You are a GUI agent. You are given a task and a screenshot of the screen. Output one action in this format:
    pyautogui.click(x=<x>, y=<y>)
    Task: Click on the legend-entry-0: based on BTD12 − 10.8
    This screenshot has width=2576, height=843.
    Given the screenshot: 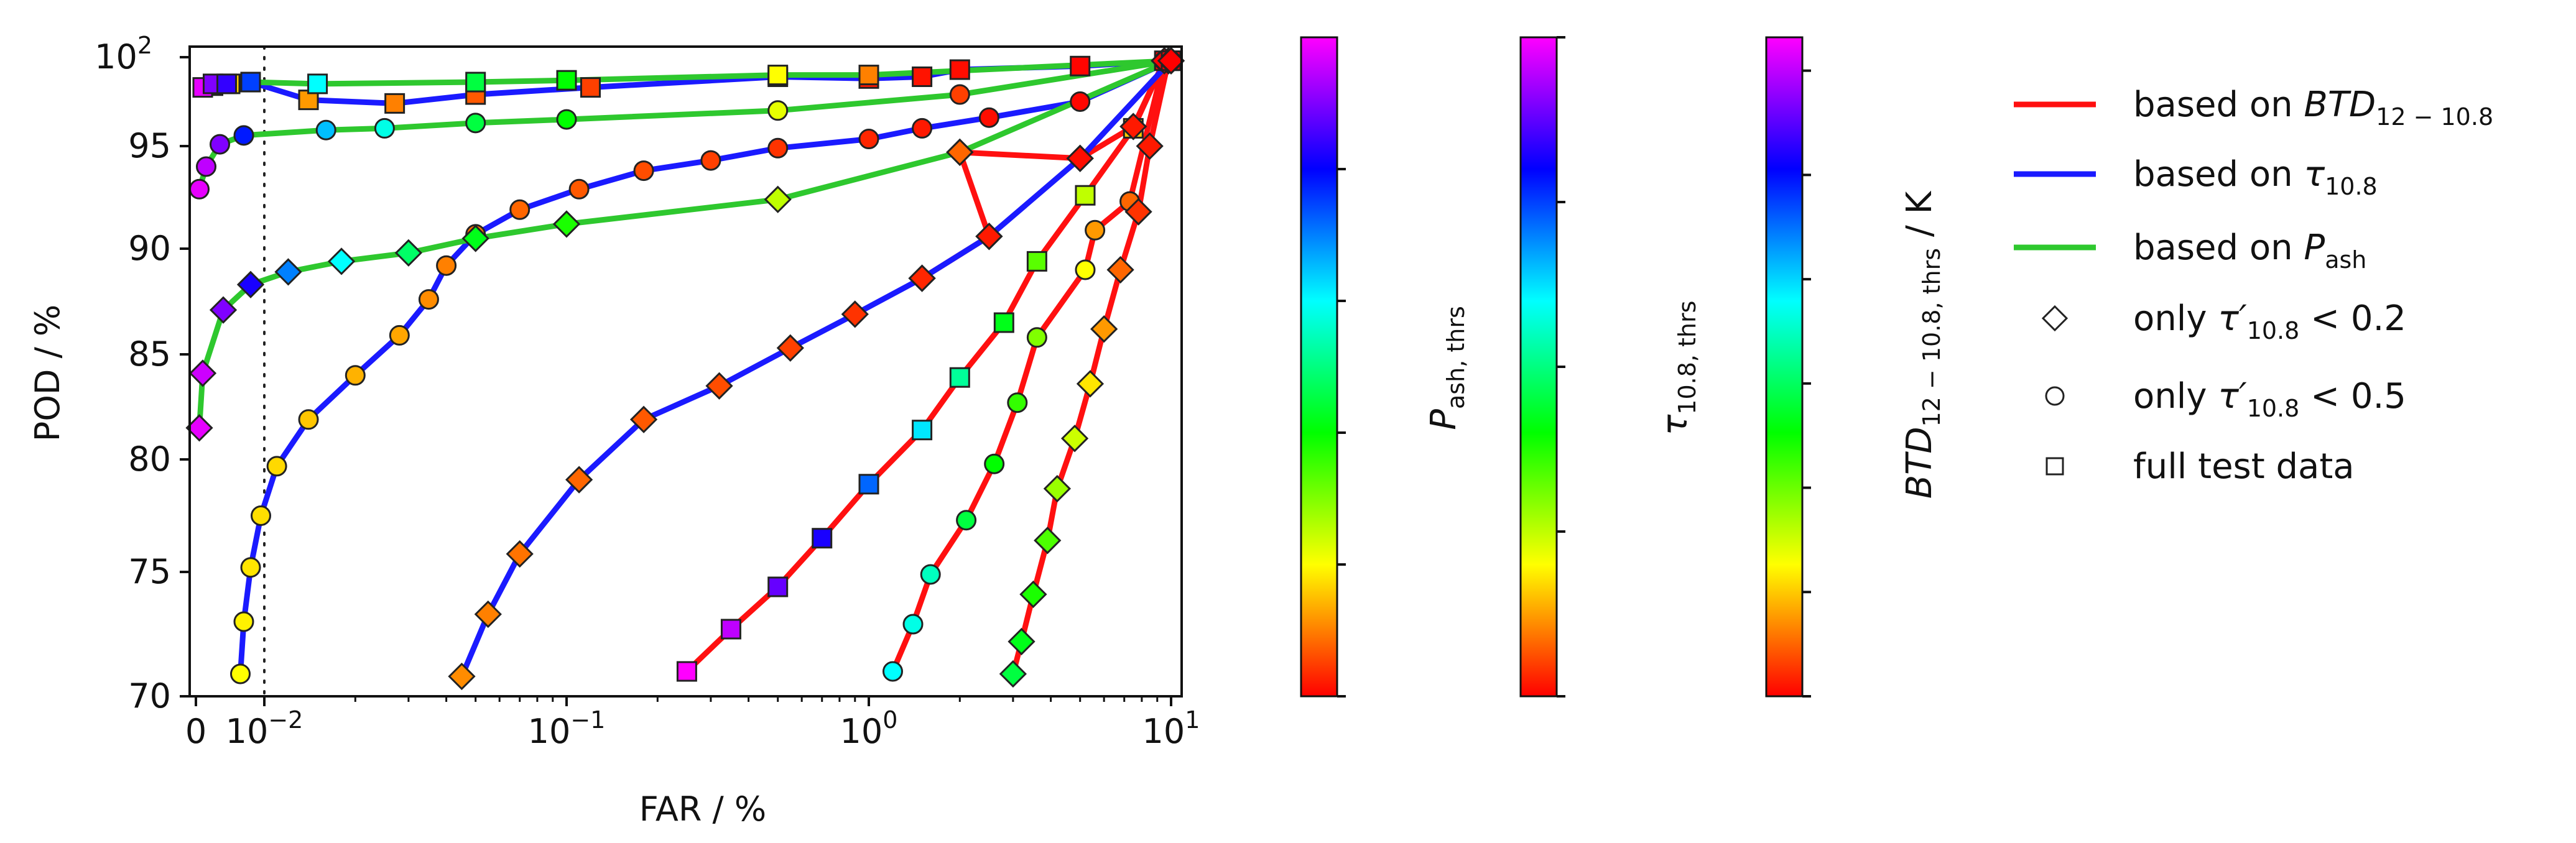 What is the action you would take?
    pyautogui.click(x=2253, y=108)
    